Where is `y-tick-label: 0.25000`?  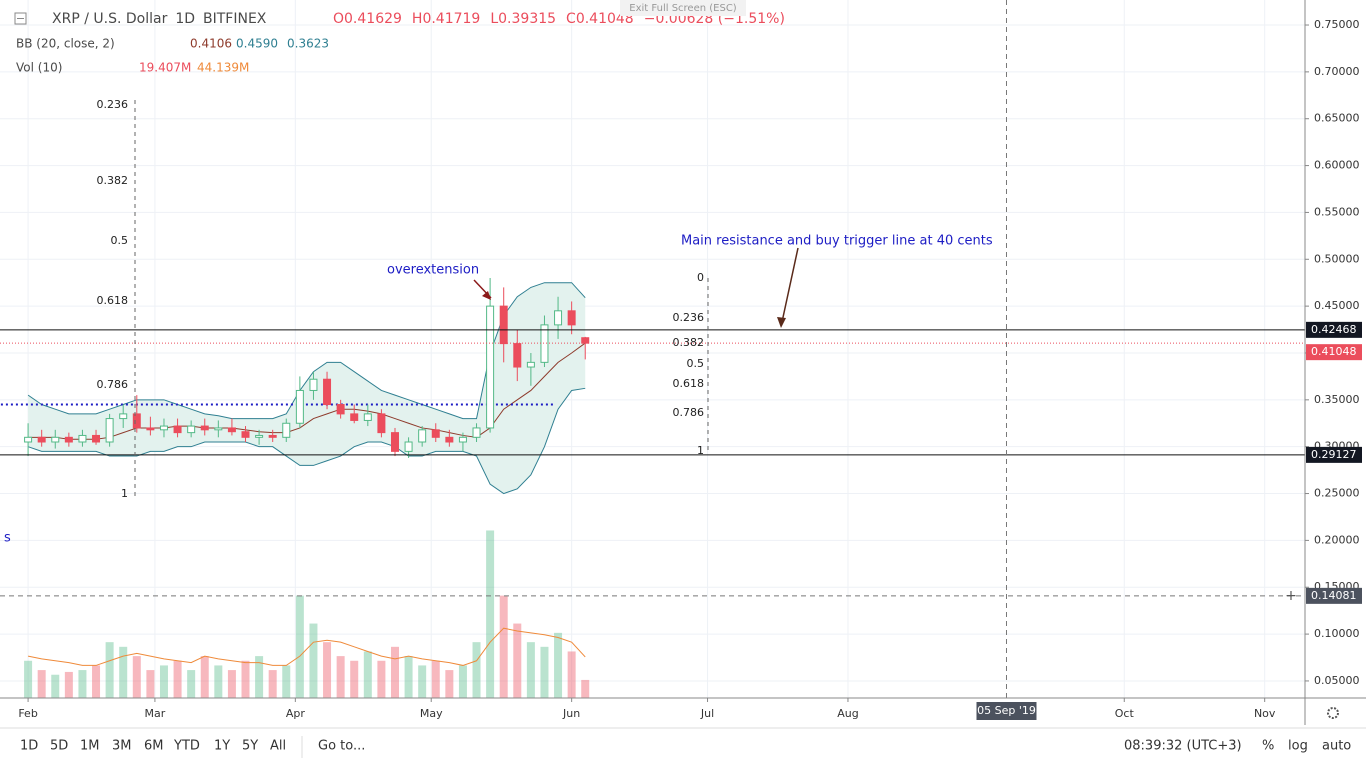
y-tick-label: 0.25000 is located at coordinates (1337, 493).